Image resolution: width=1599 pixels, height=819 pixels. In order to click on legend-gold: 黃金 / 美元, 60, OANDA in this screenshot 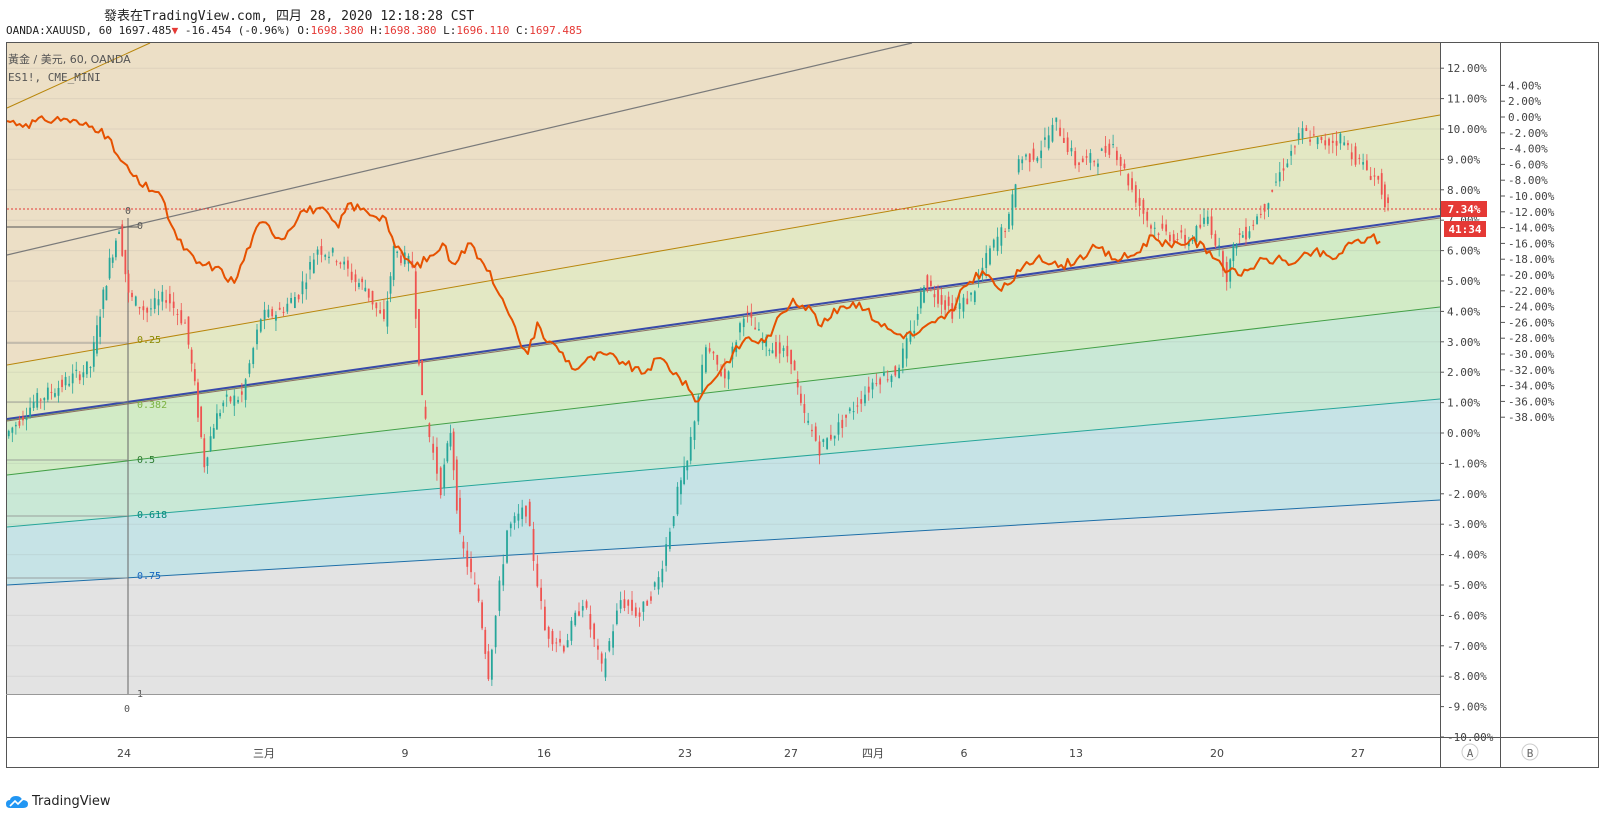, I will do `click(69, 59)`.